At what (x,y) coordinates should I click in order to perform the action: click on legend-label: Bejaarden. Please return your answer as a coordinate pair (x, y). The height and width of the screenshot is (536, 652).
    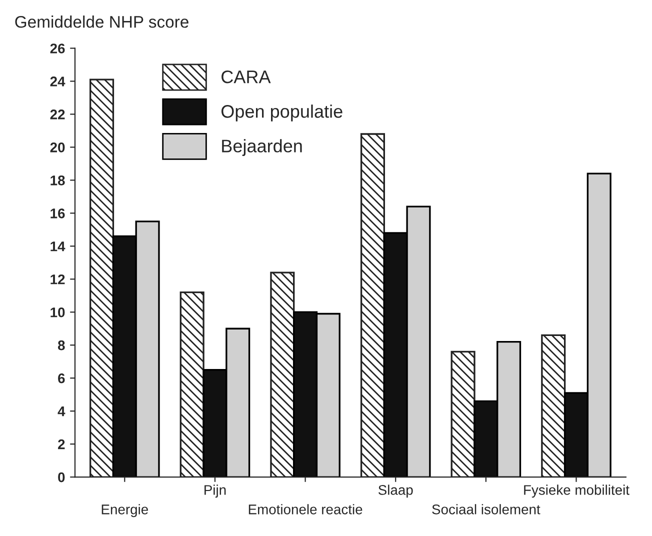
    Looking at the image, I should click on (262, 147).